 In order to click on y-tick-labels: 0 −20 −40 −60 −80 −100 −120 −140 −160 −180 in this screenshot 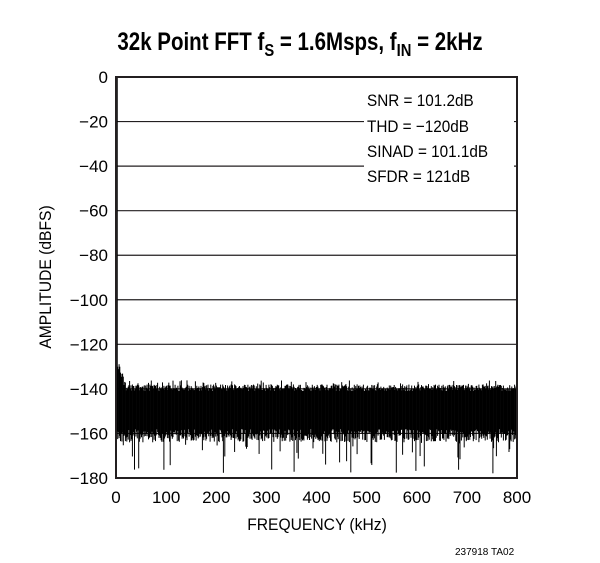, I will do `click(89, 278)`.